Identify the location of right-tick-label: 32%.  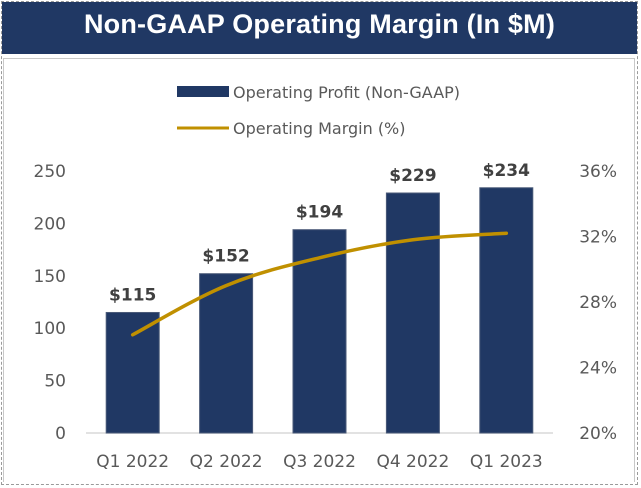
(598, 238).